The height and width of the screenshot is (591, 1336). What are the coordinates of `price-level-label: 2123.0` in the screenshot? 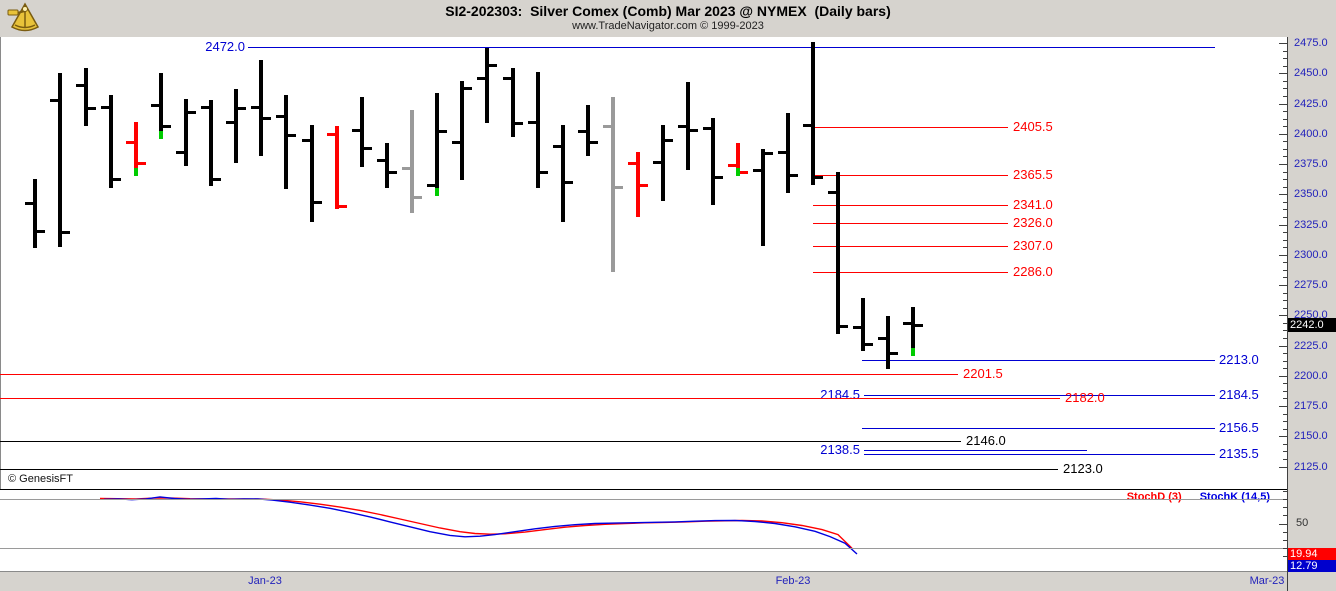 It's located at (1083, 468).